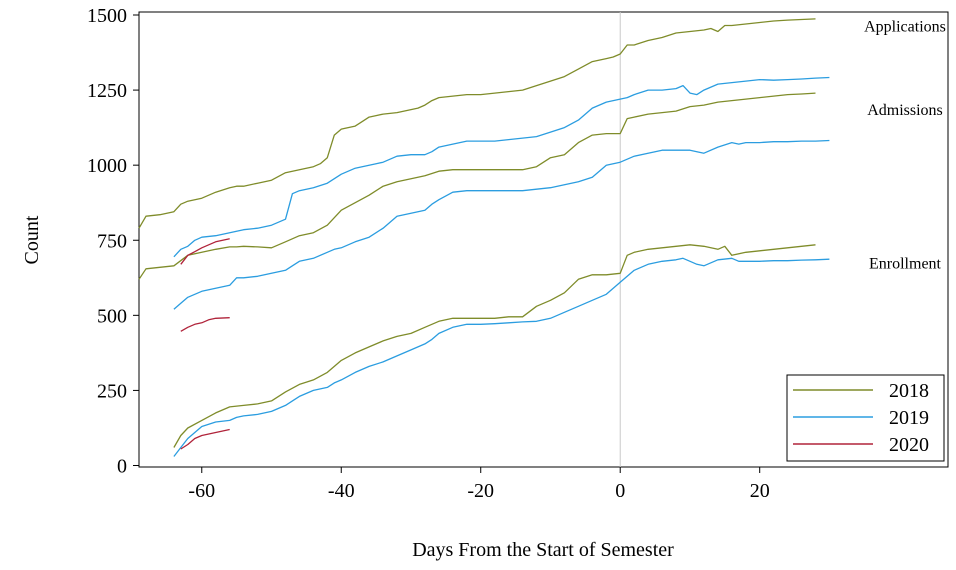 The height and width of the screenshot is (570, 956). I want to click on legend-label-2018: 2018, so click(909, 391).